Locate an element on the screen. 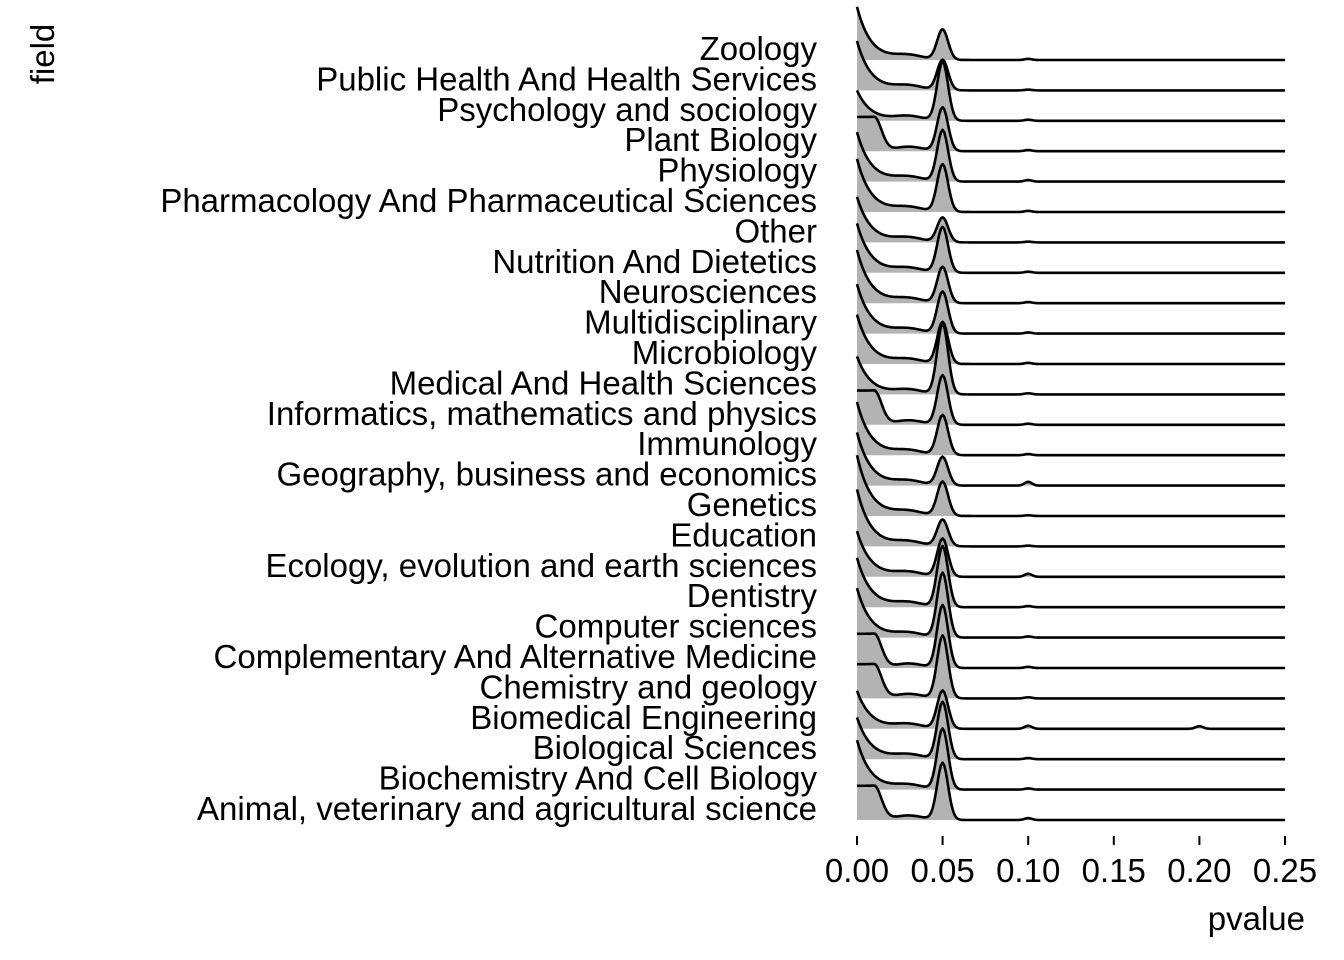 The height and width of the screenshot is (960, 1344). y-axis-title: field is located at coordinates (42, 54).